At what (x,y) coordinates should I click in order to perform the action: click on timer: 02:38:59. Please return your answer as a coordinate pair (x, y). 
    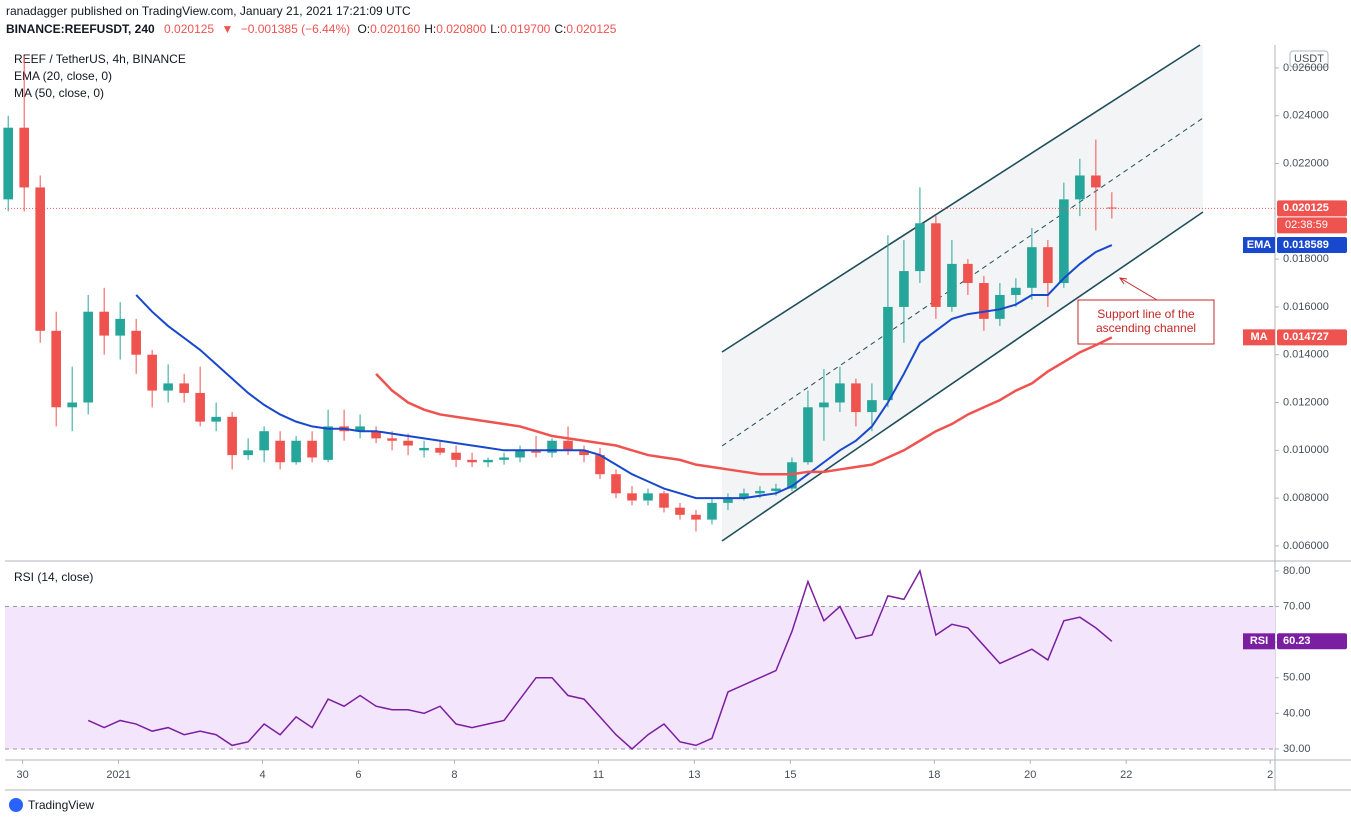
    Looking at the image, I should click on (1306, 225).